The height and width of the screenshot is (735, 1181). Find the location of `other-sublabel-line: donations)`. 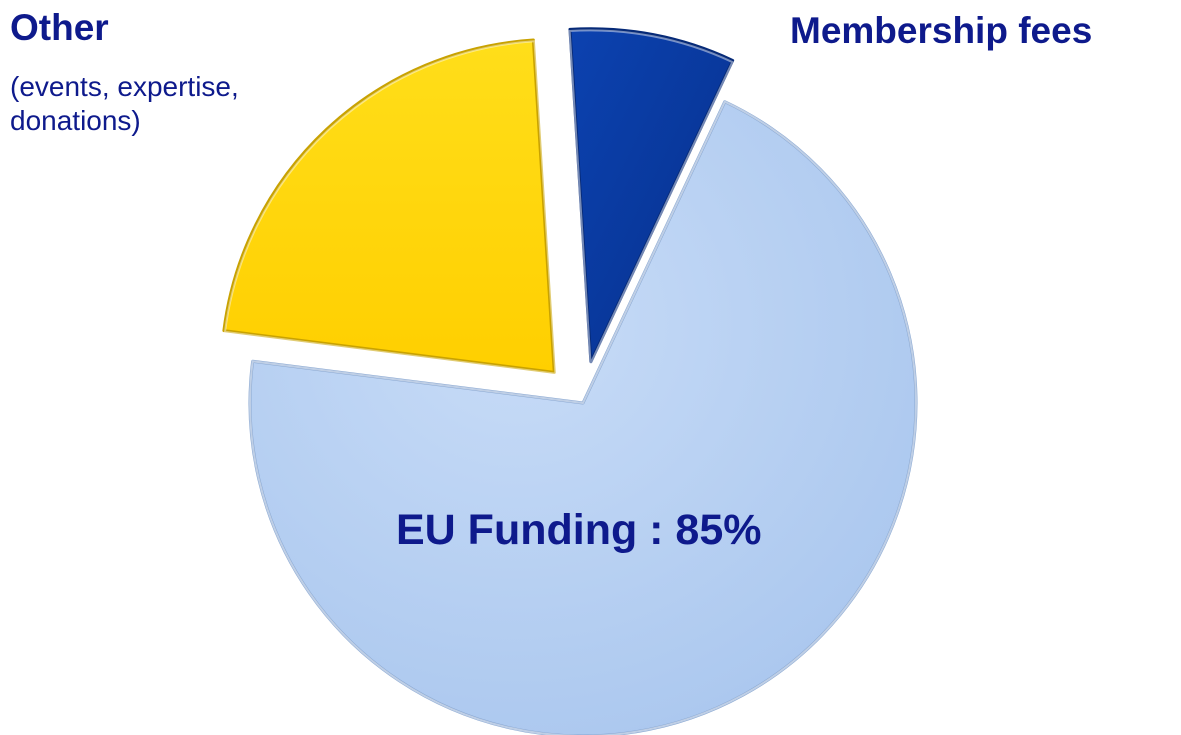

other-sublabel-line: donations) is located at coordinates (75, 120).